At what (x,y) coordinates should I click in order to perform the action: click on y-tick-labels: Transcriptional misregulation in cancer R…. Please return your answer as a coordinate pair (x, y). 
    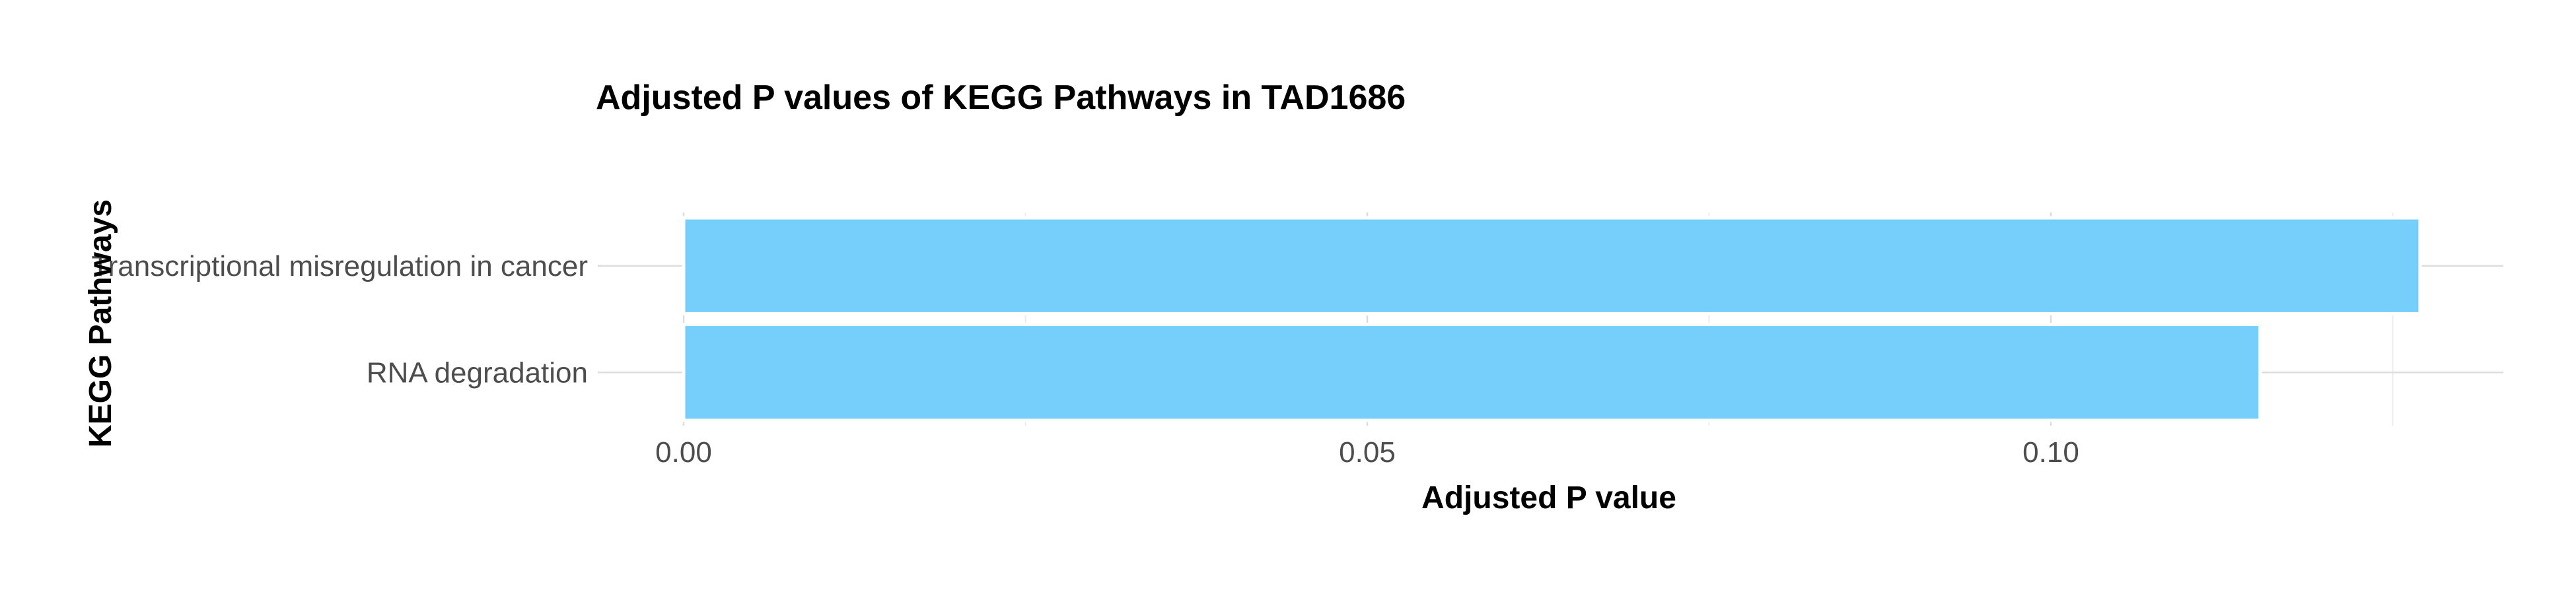
    Looking at the image, I should click on (339, 319).